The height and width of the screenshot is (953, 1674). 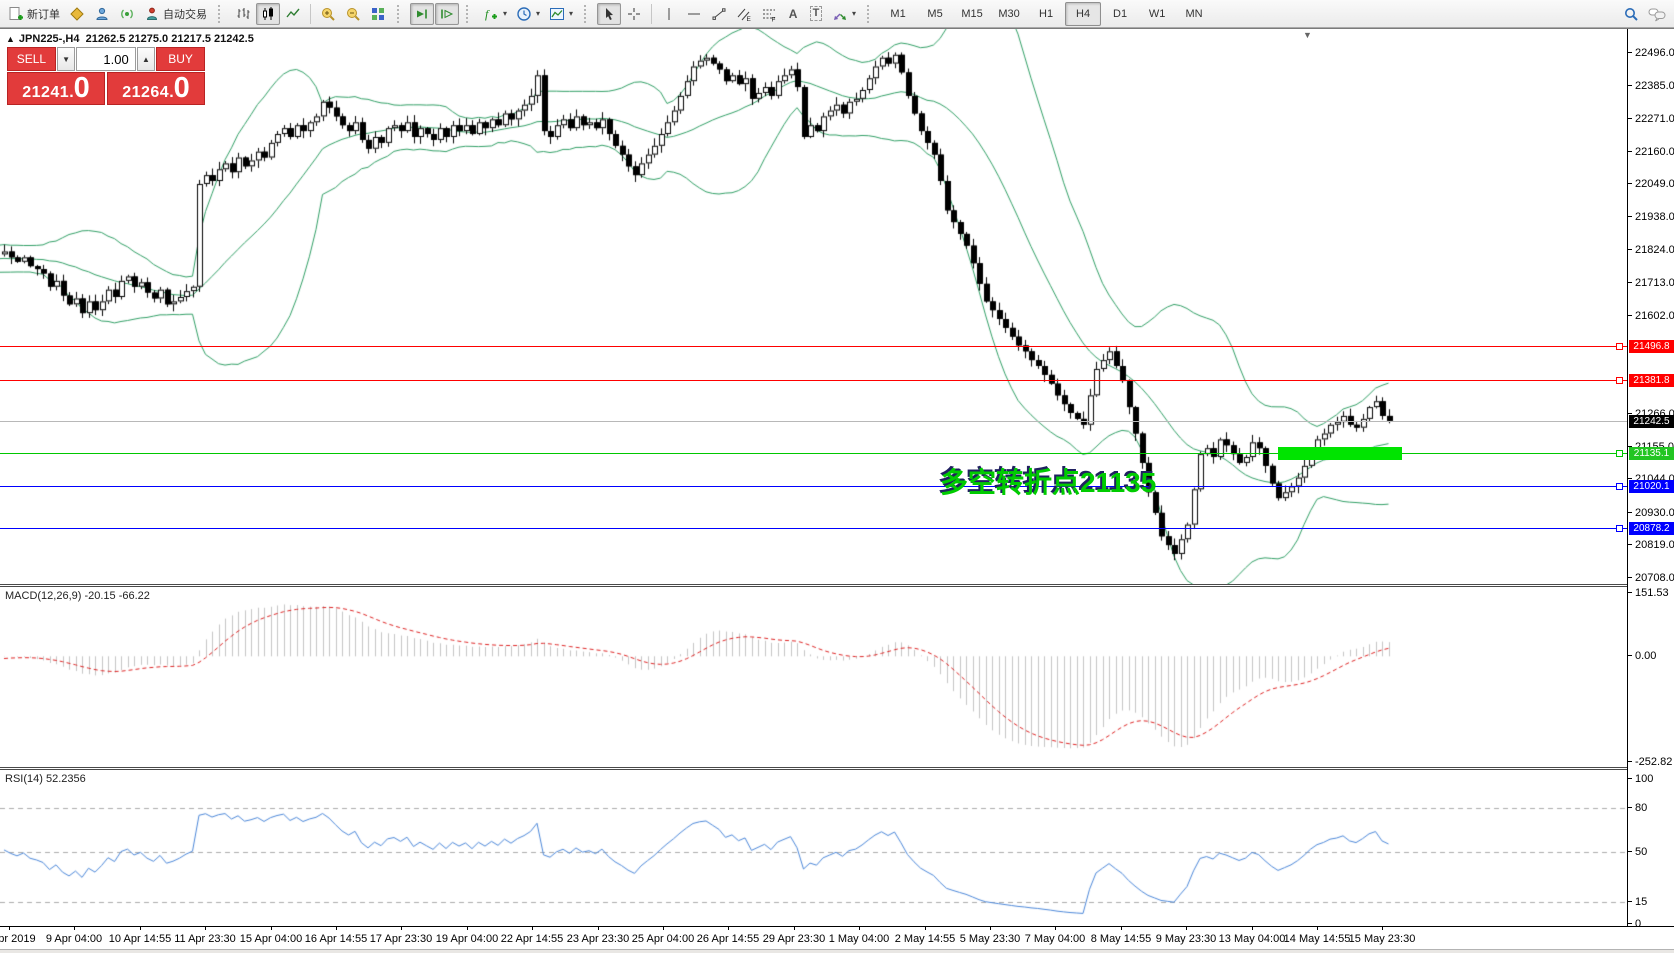 I want to click on cursor-button, so click(x=609, y=13).